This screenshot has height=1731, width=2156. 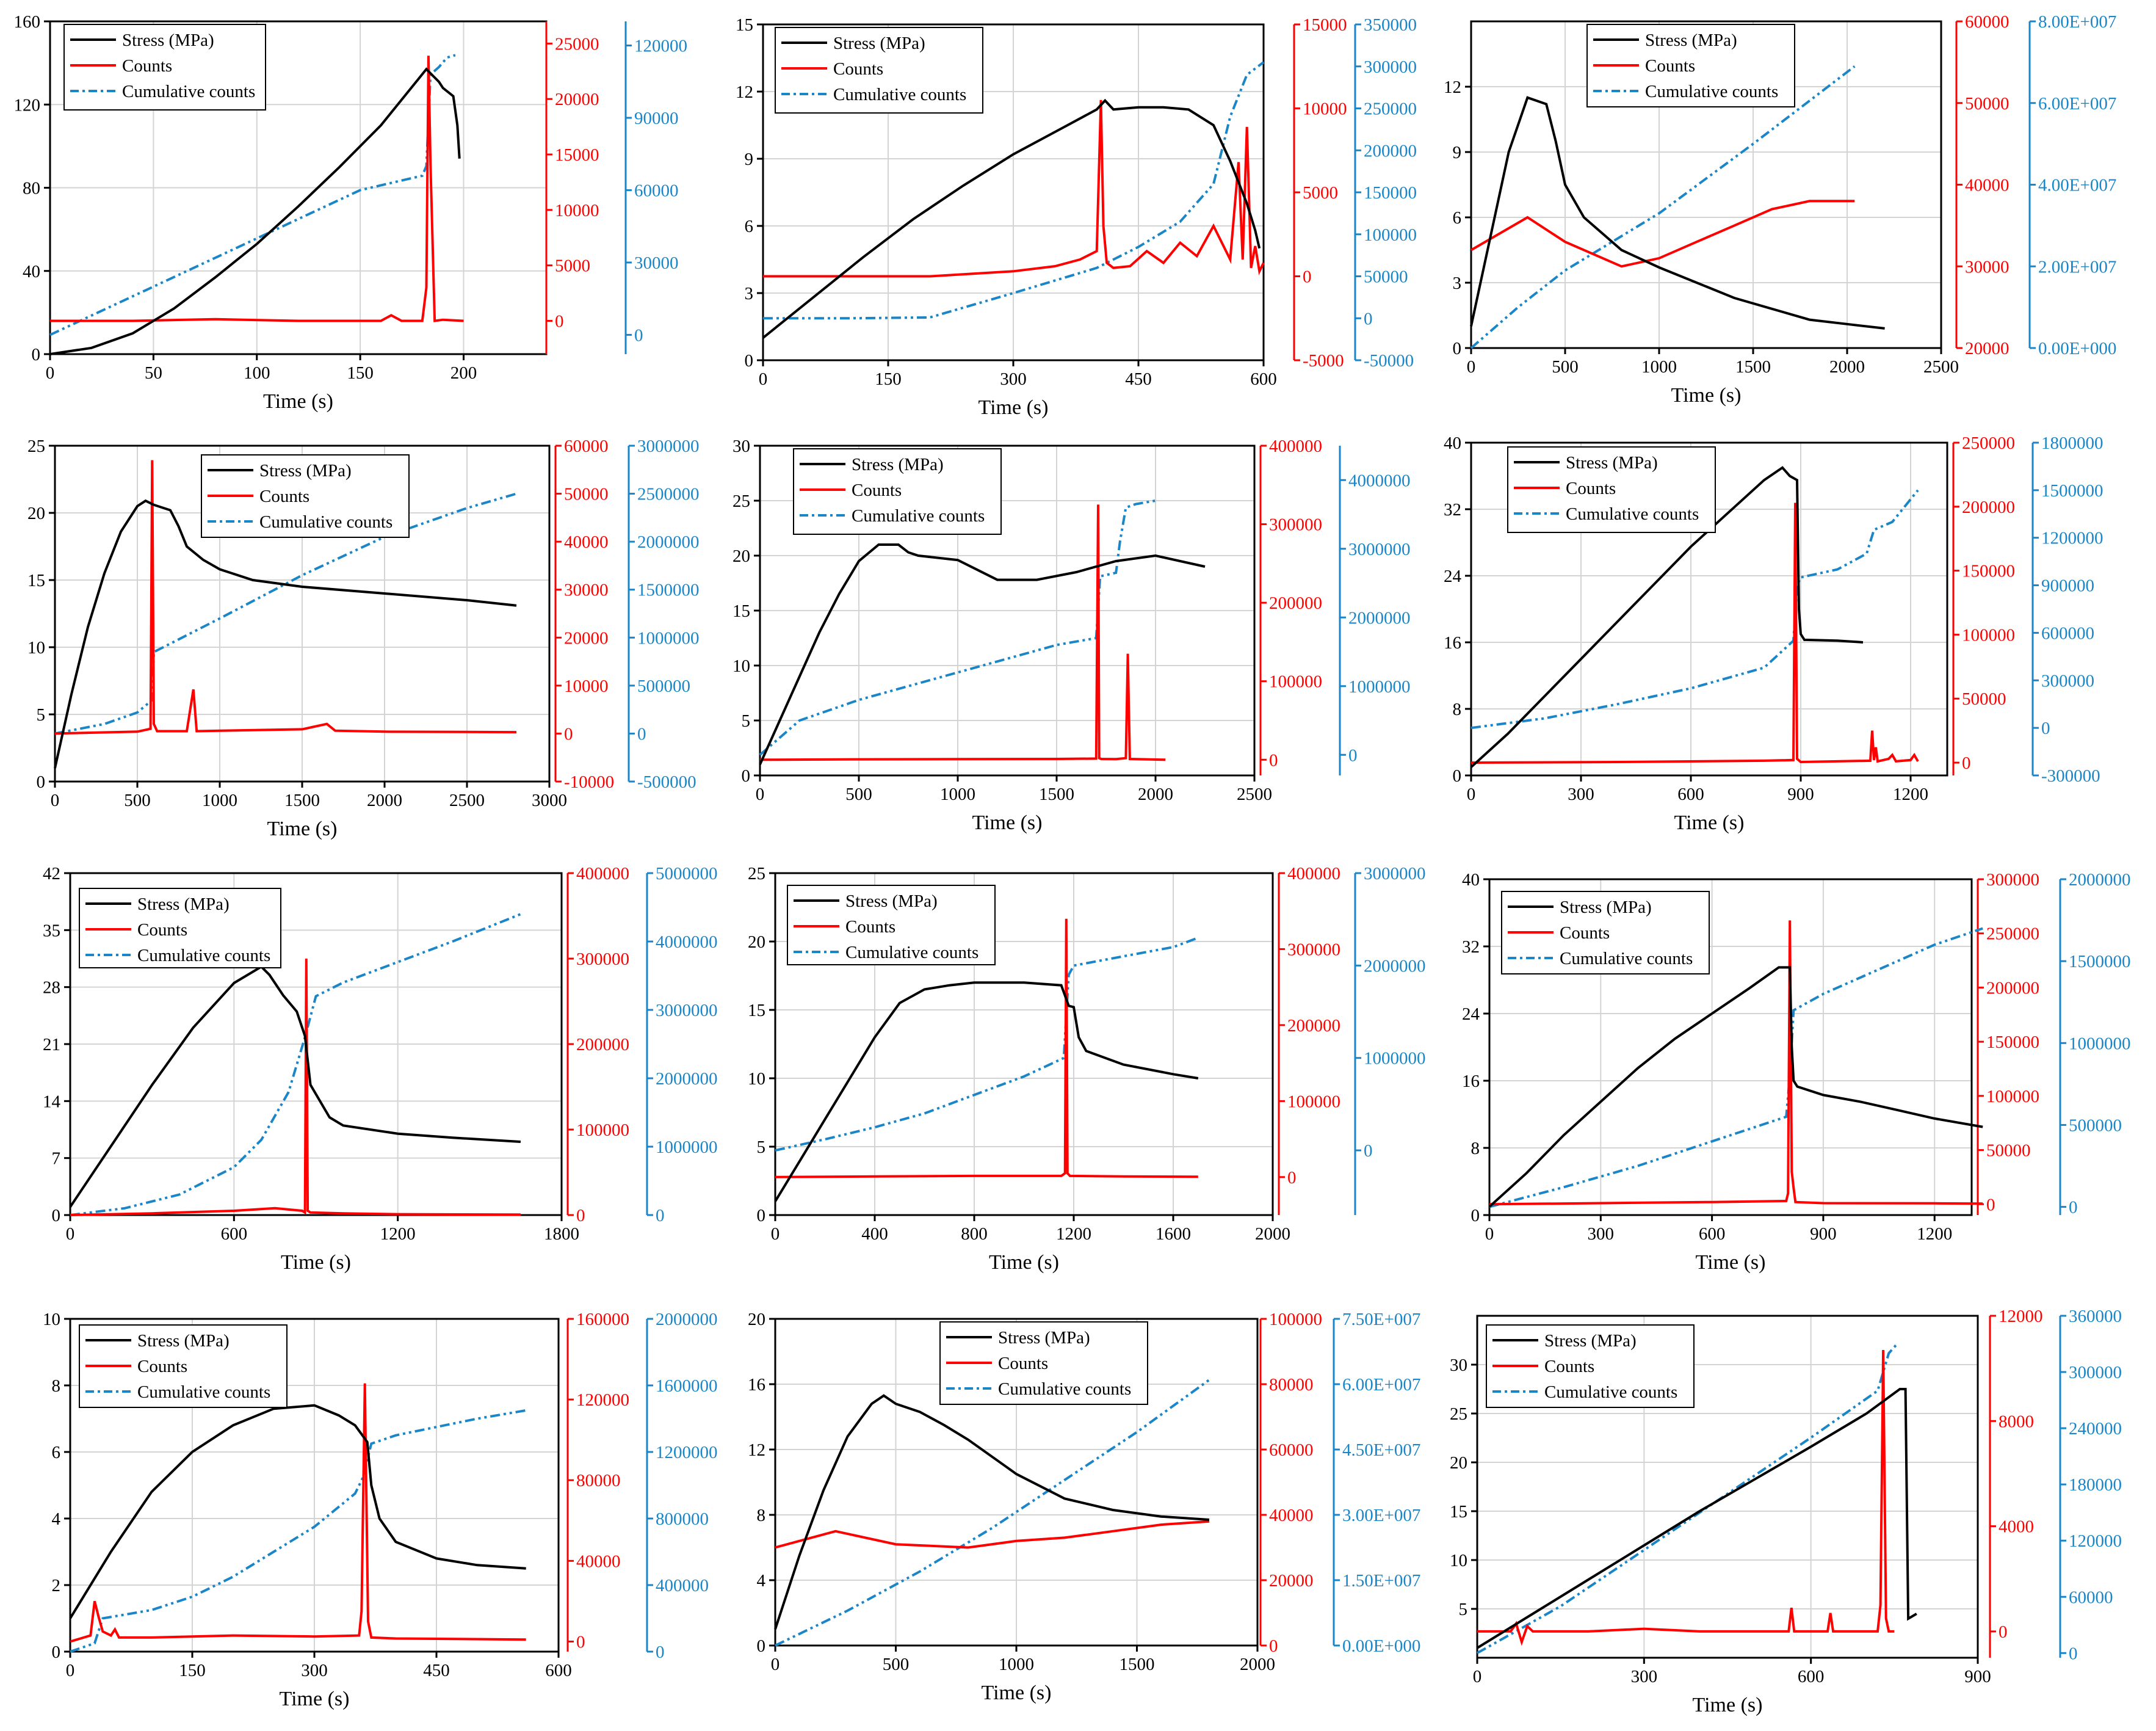 I want to click on cumulative-tick-label: 0.00E+000, so click(x=1381, y=1646).